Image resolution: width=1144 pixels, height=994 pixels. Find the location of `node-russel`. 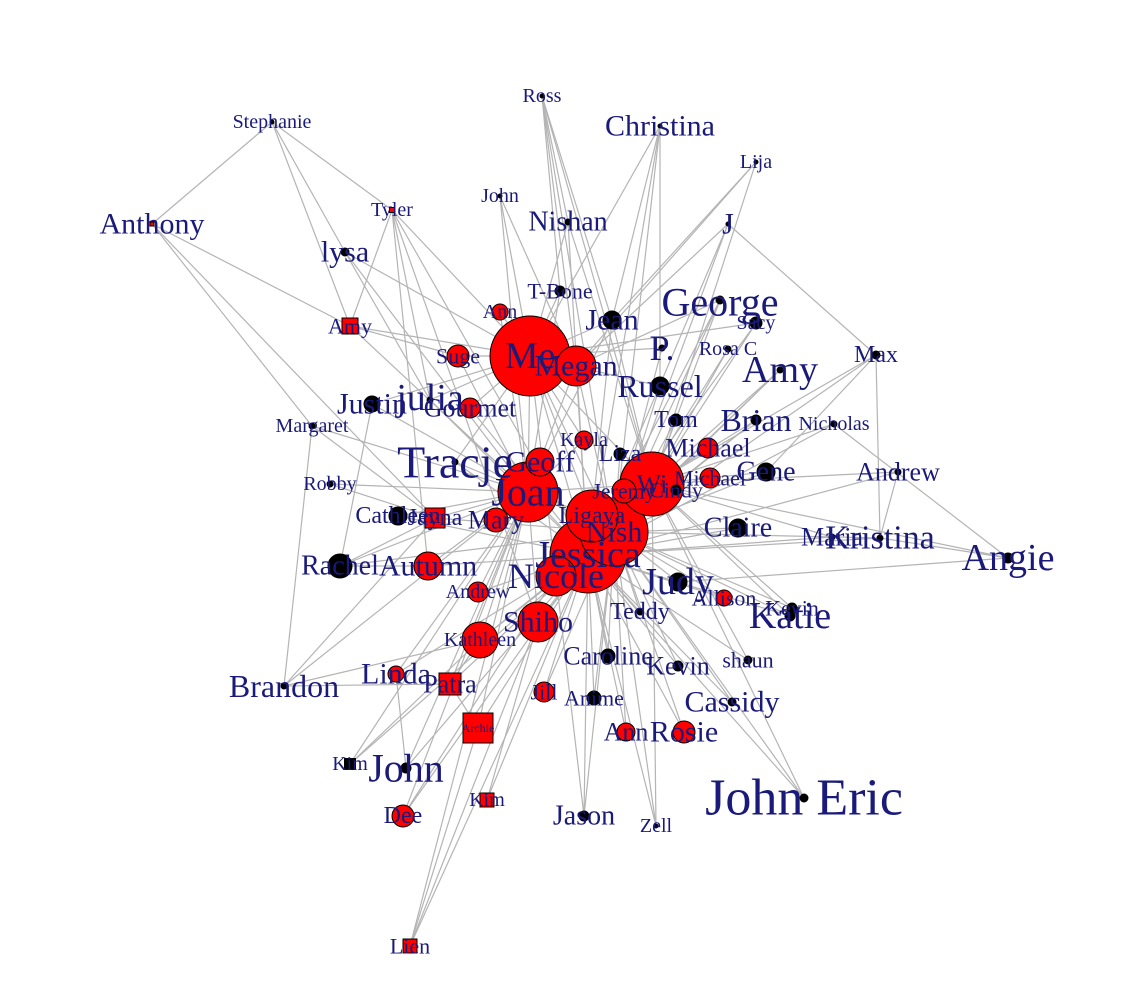

node-russel is located at coordinates (660, 386).